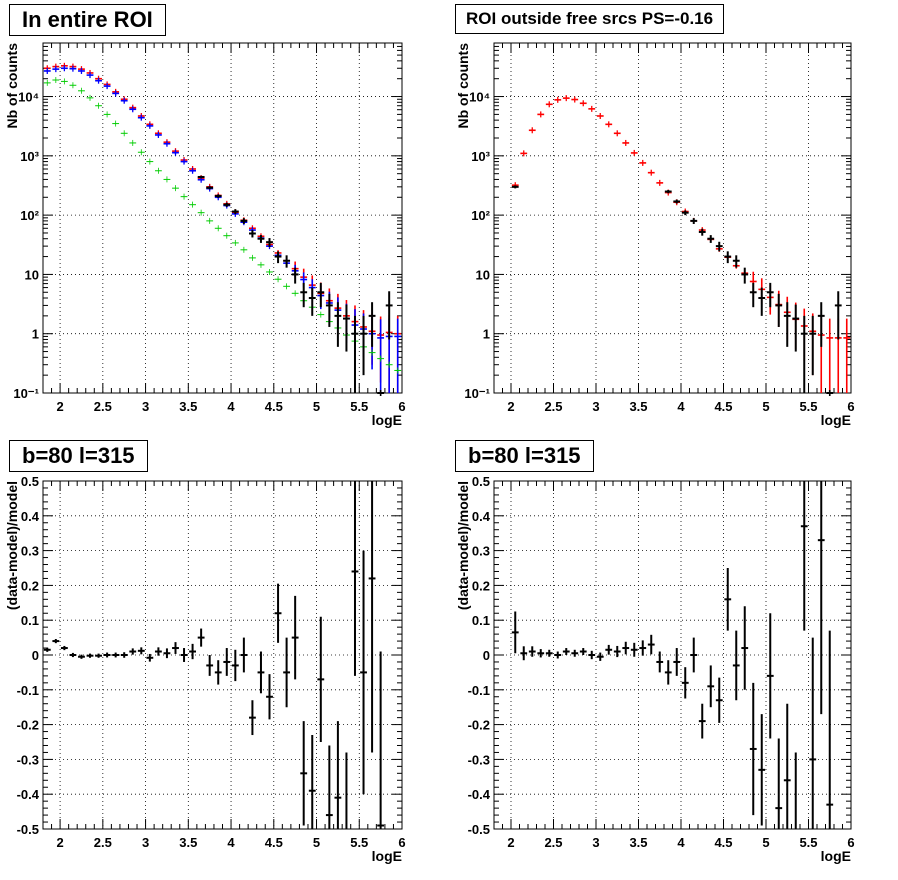  What do you see at coordinates (78, 456) in the screenshot?
I see `panel-title-residual-left: b=80 l=315` at bounding box center [78, 456].